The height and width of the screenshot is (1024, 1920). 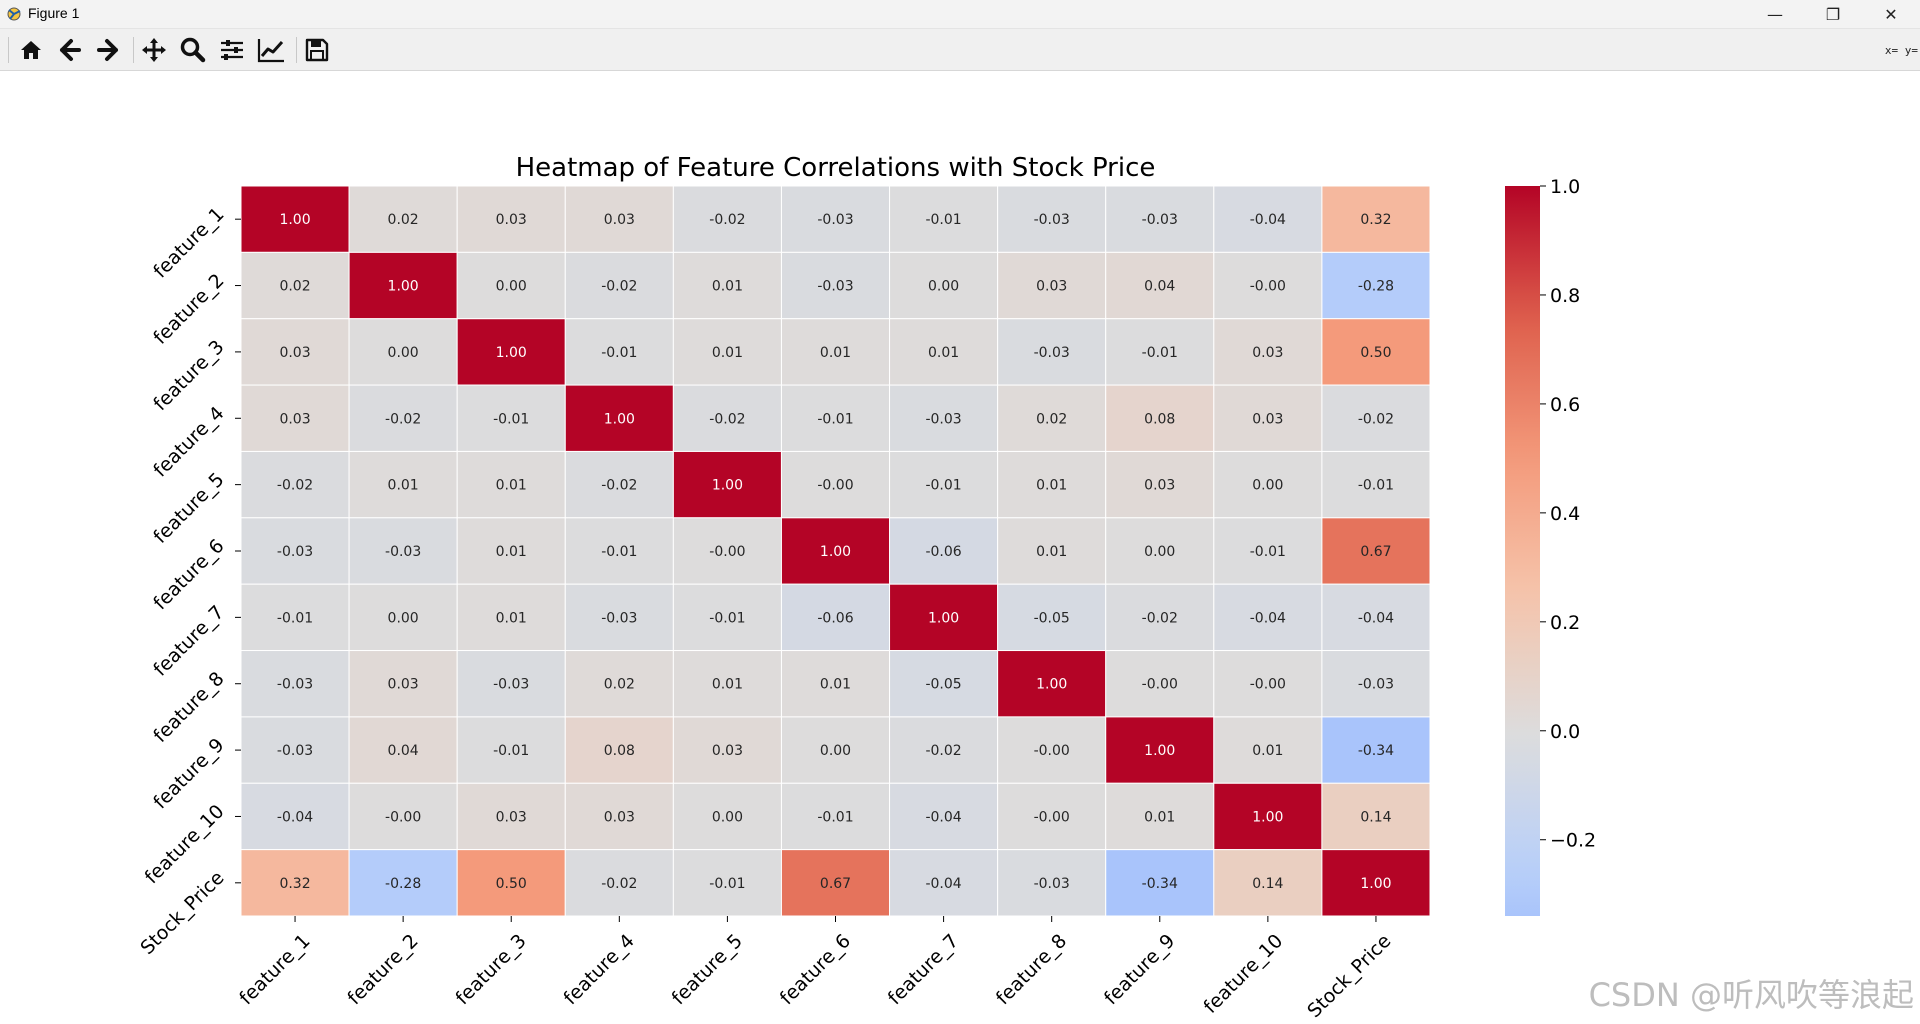 What do you see at coordinates (960, 50) in the screenshot?
I see `navigation-toolbar: x= y=` at bounding box center [960, 50].